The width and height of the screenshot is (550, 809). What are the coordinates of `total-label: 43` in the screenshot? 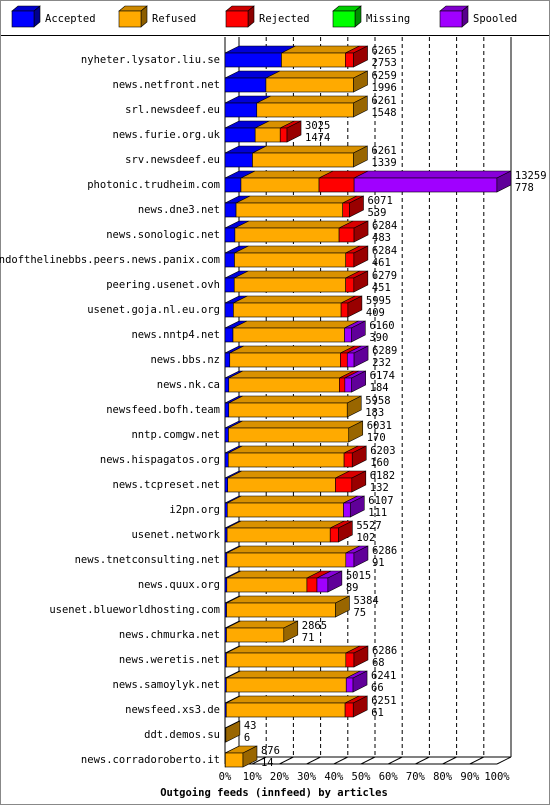 It's located at (250, 726).